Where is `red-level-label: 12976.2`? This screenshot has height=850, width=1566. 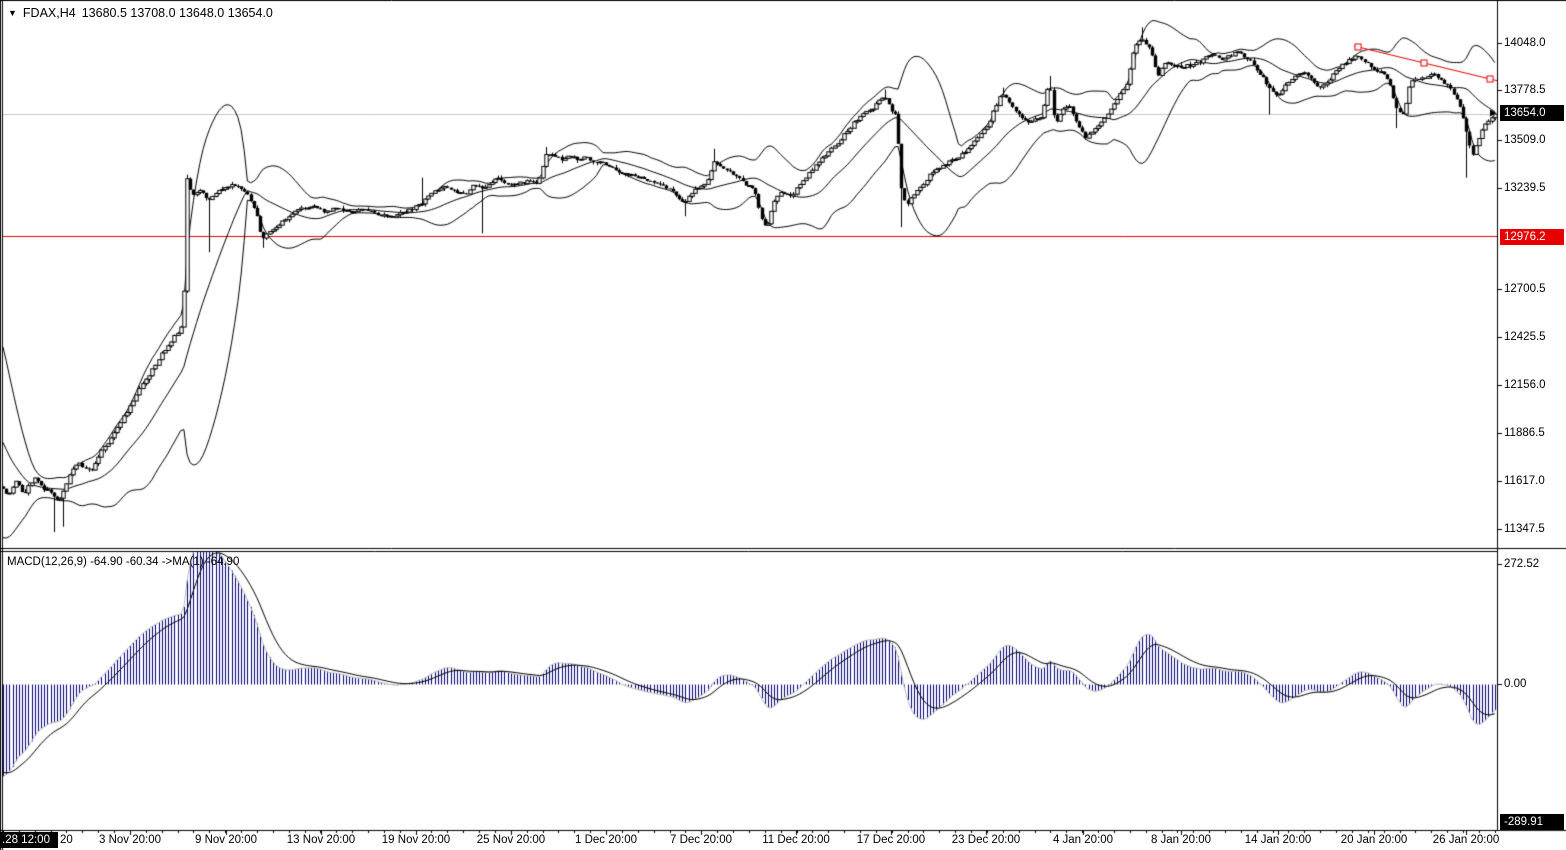
red-level-label: 12976.2 is located at coordinates (1532, 237).